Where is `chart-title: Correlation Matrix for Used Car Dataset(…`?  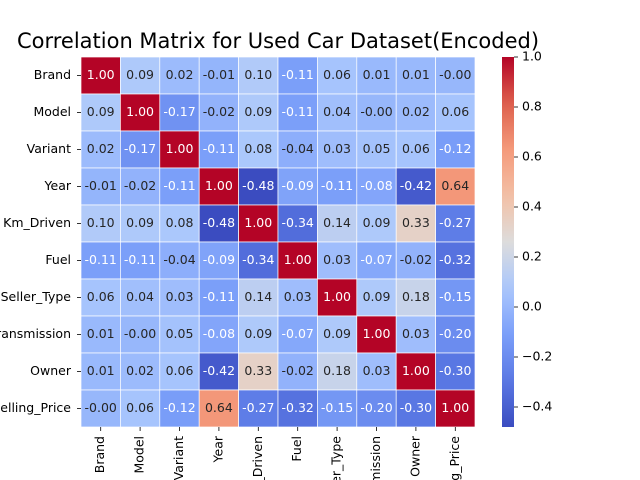 chart-title: Correlation Matrix for Used Car Dataset(… is located at coordinates (278, 41).